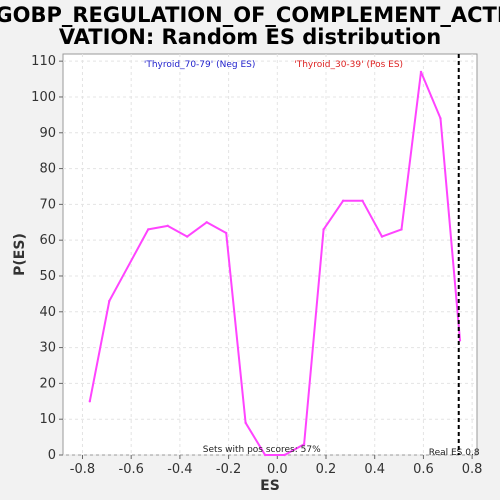  I want to click on x-tick-label: -0.8, so click(82, 469).